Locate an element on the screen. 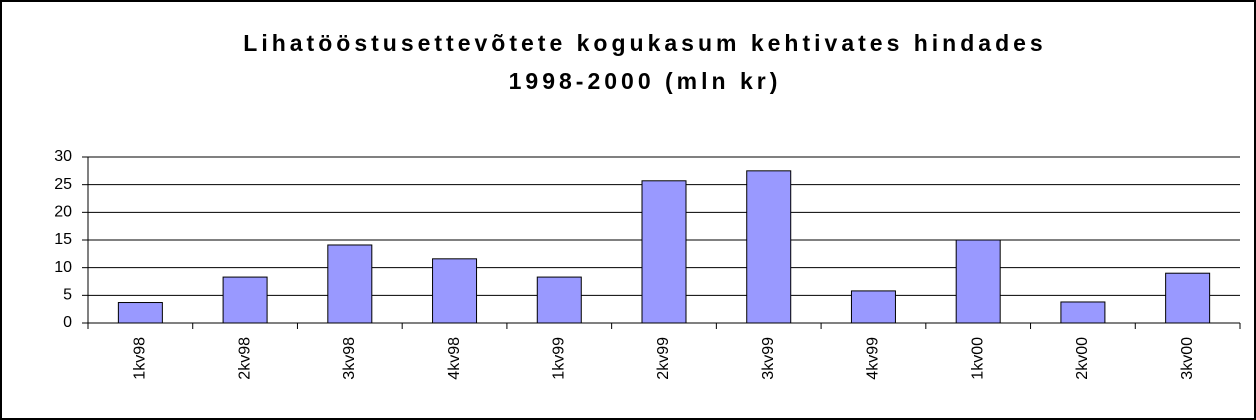 The image size is (1256, 420). x-tick-label: 2kv99 is located at coordinates (663, 358).